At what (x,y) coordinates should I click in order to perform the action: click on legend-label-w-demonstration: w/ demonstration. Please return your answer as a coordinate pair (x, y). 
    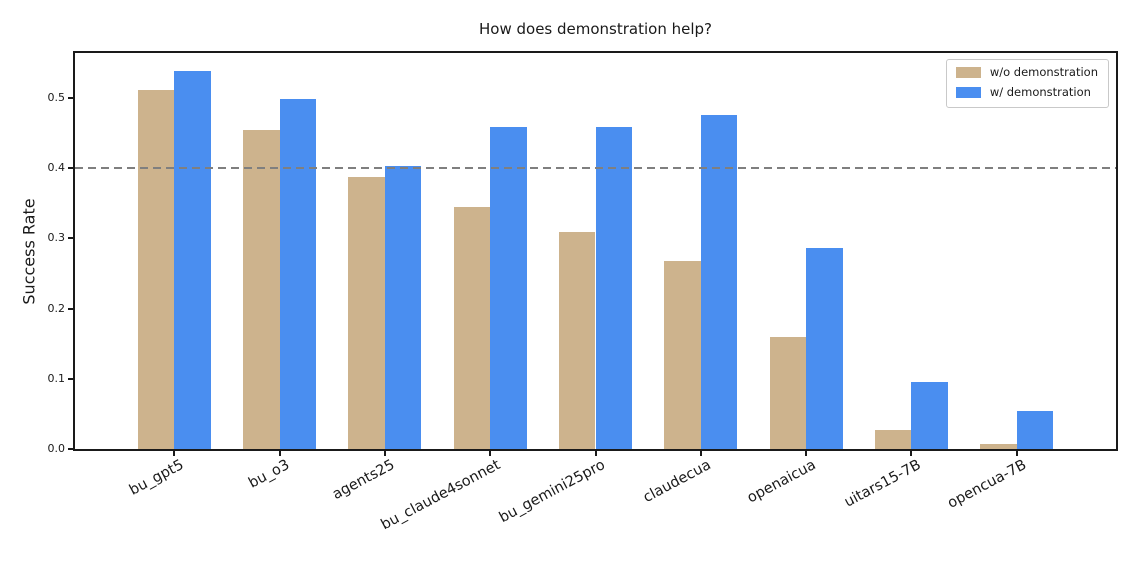
    Looking at the image, I should click on (1040, 91).